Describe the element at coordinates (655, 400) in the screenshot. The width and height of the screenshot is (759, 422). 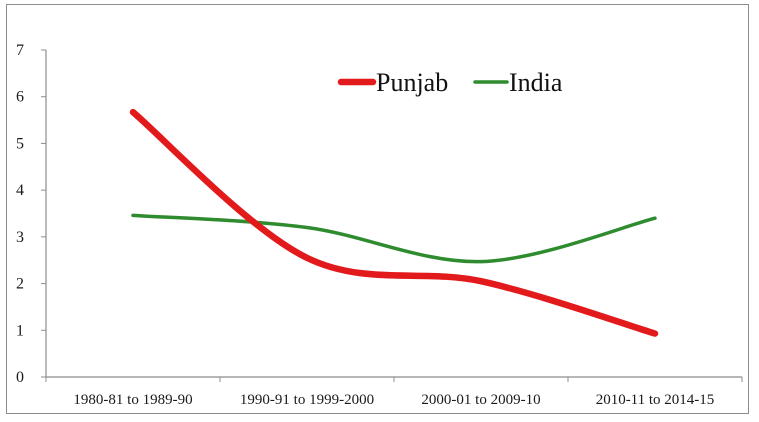
I see `x-tick-label: 2010-11 to 2014-15` at that location.